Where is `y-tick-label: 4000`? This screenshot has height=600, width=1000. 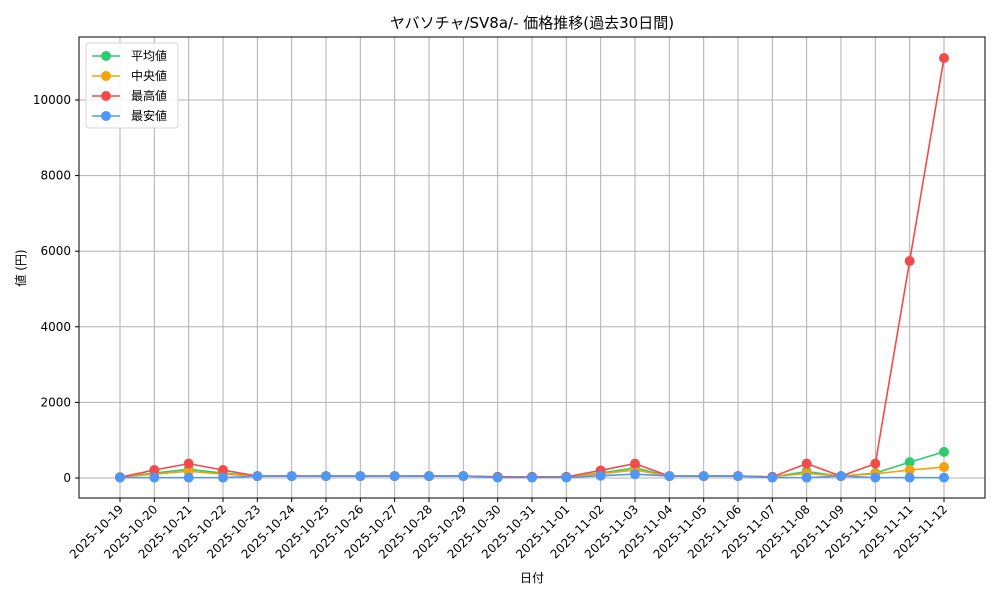 y-tick-label: 4000 is located at coordinates (55, 327).